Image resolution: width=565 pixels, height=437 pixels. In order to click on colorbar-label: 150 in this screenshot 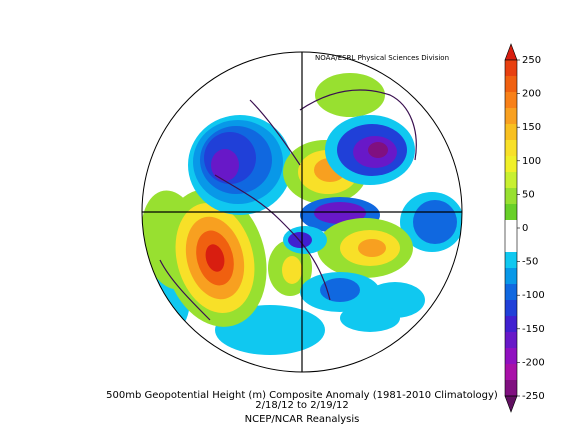, I will do `click(531, 127)`.